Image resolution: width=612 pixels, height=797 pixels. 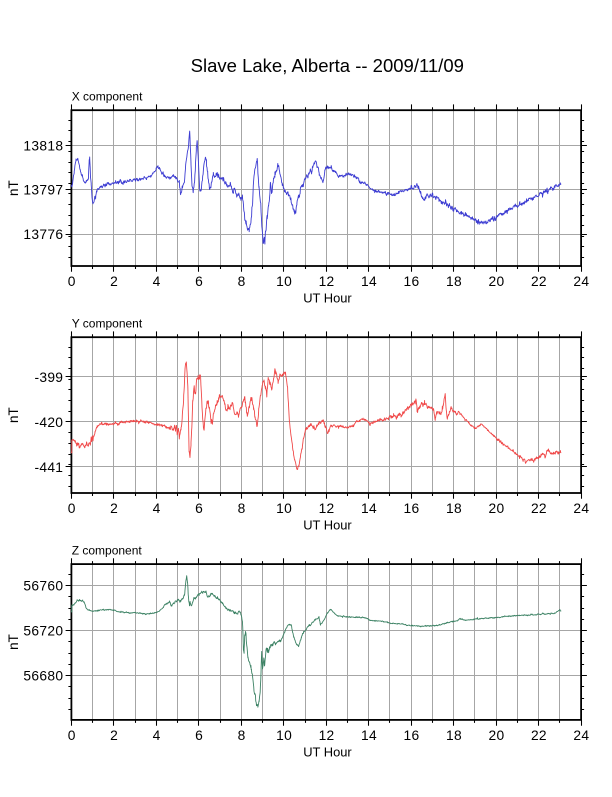 I want to click on svg-text: X component, so click(x=107, y=96).